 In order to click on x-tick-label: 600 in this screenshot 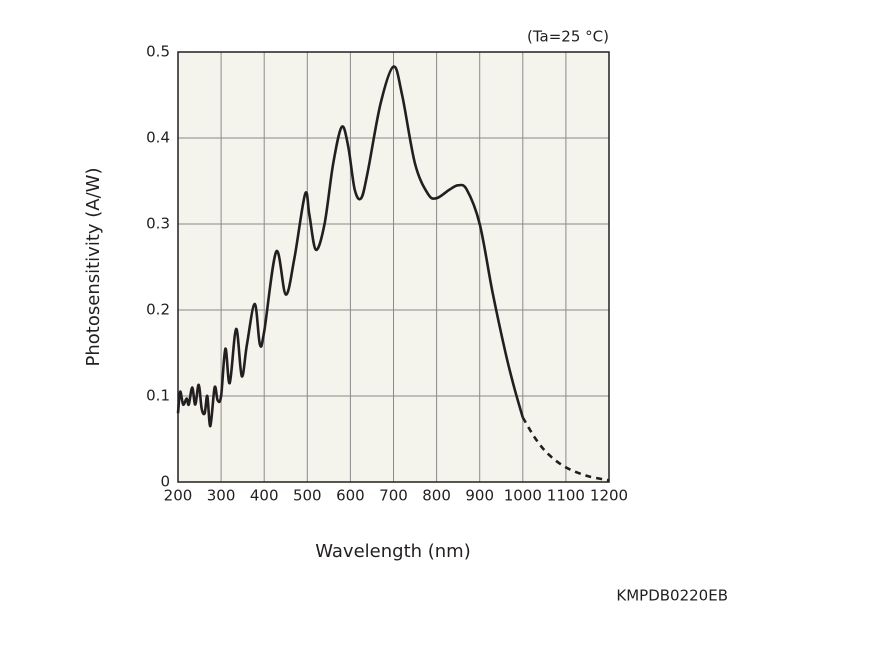, I will do `click(350, 496)`.